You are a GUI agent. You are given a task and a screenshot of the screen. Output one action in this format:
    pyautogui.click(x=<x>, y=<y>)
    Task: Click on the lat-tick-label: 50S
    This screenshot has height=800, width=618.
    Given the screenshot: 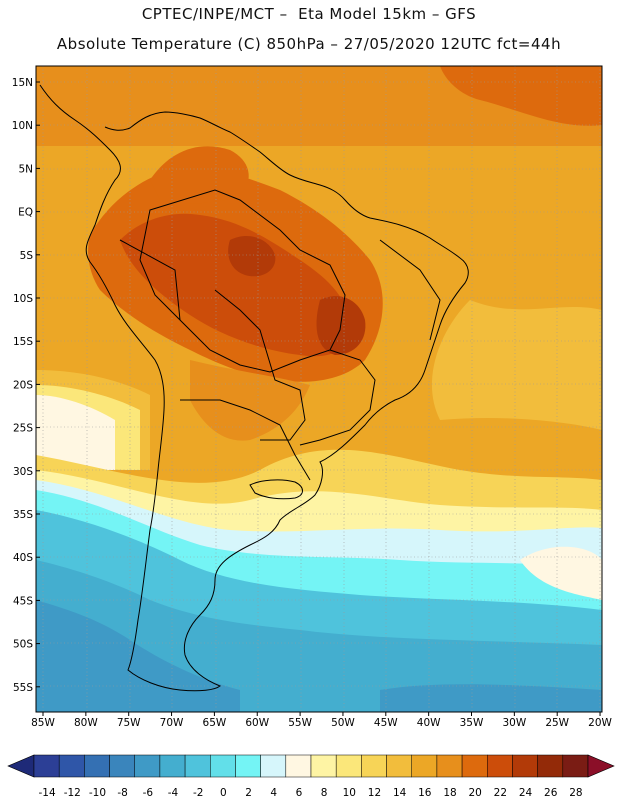 What is the action you would take?
    pyautogui.click(x=23, y=645)
    